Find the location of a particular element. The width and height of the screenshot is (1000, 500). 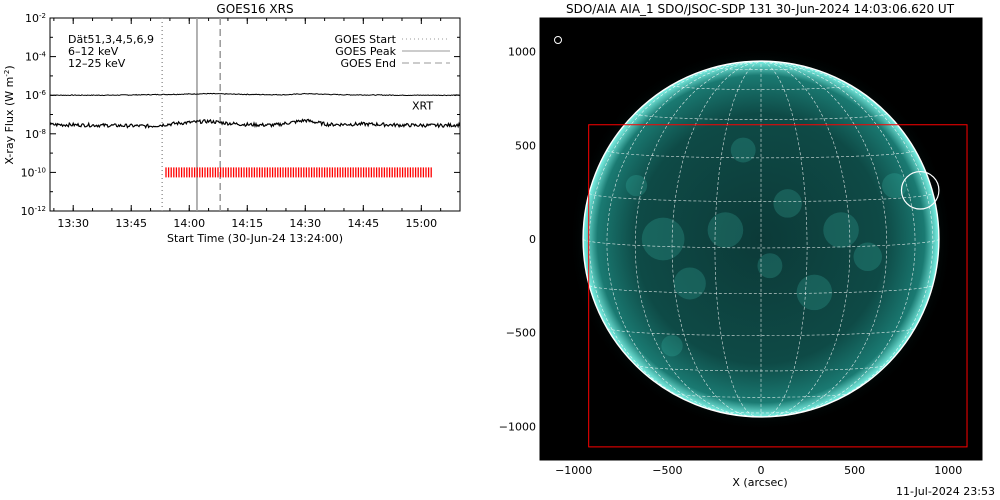

legend-left-item: Dät51,3,4,5,6,9 is located at coordinates (111, 39).